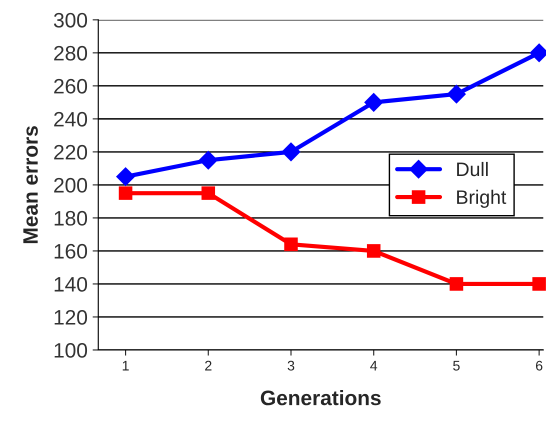 The image size is (546, 431). I want to click on x-tick-label: 3, so click(291, 365).